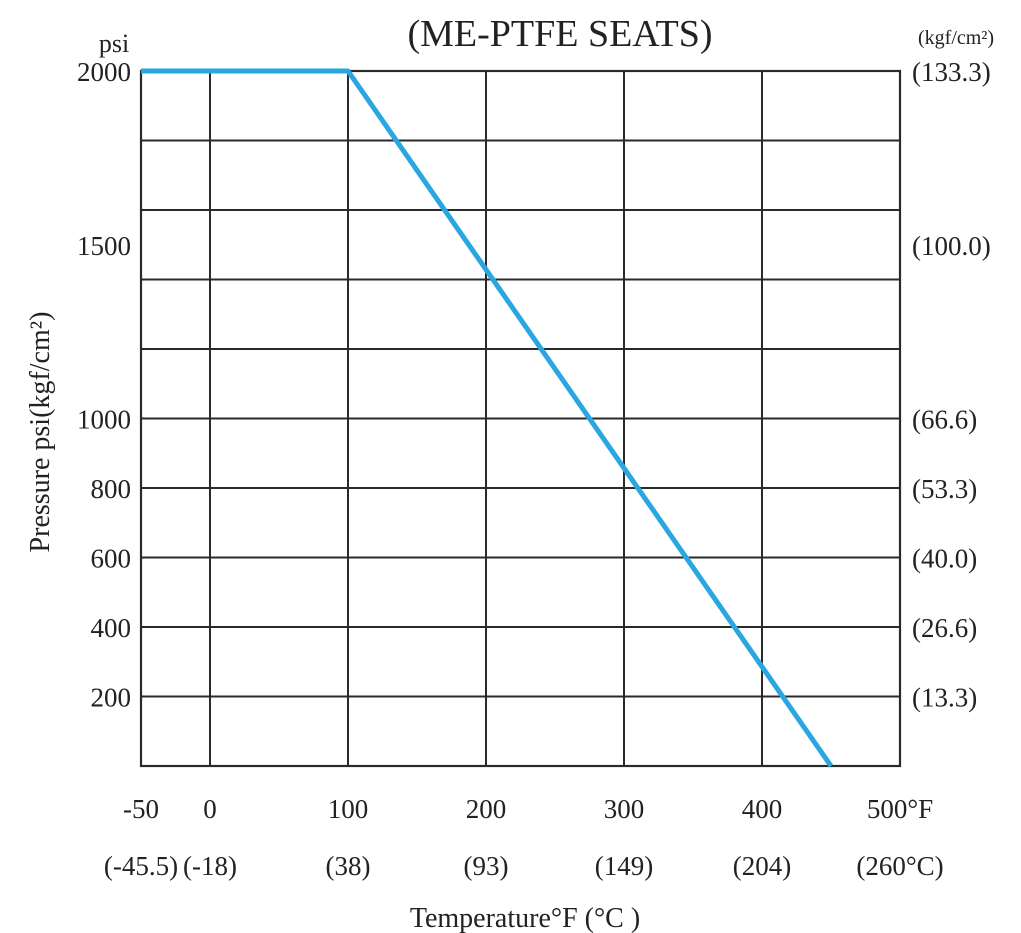 This screenshot has width=1021, height=933. What do you see at coordinates (111, 698) in the screenshot?
I see `y-tick-label-psi: 200` at bounding box center [111, 698].